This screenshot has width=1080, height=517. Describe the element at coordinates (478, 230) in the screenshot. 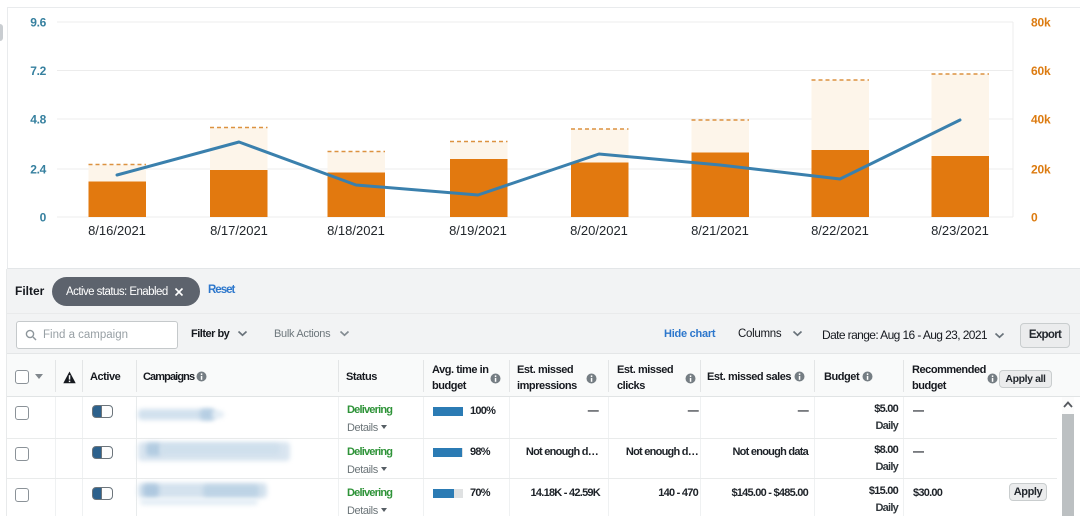

I see `svg-text: 8/19/2021` at that location.